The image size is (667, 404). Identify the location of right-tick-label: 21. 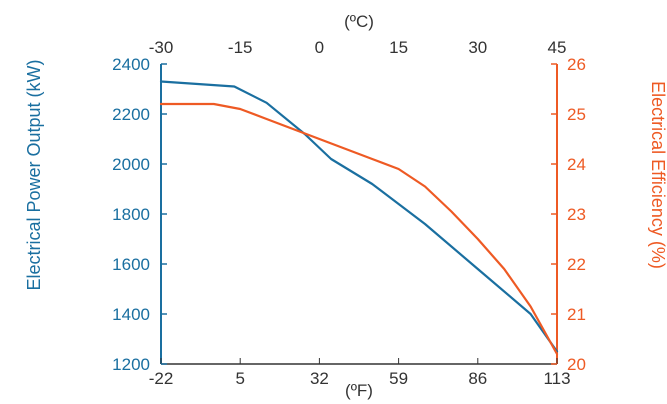
(576, 314).